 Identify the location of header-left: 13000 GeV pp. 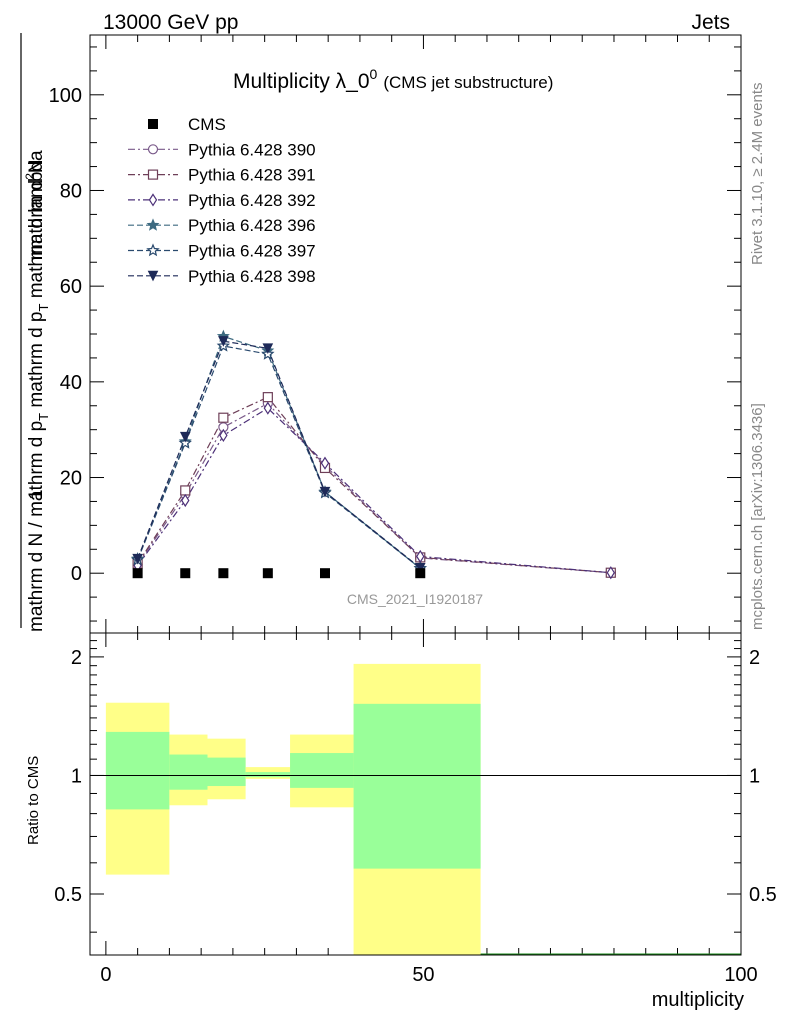
(170, 22).